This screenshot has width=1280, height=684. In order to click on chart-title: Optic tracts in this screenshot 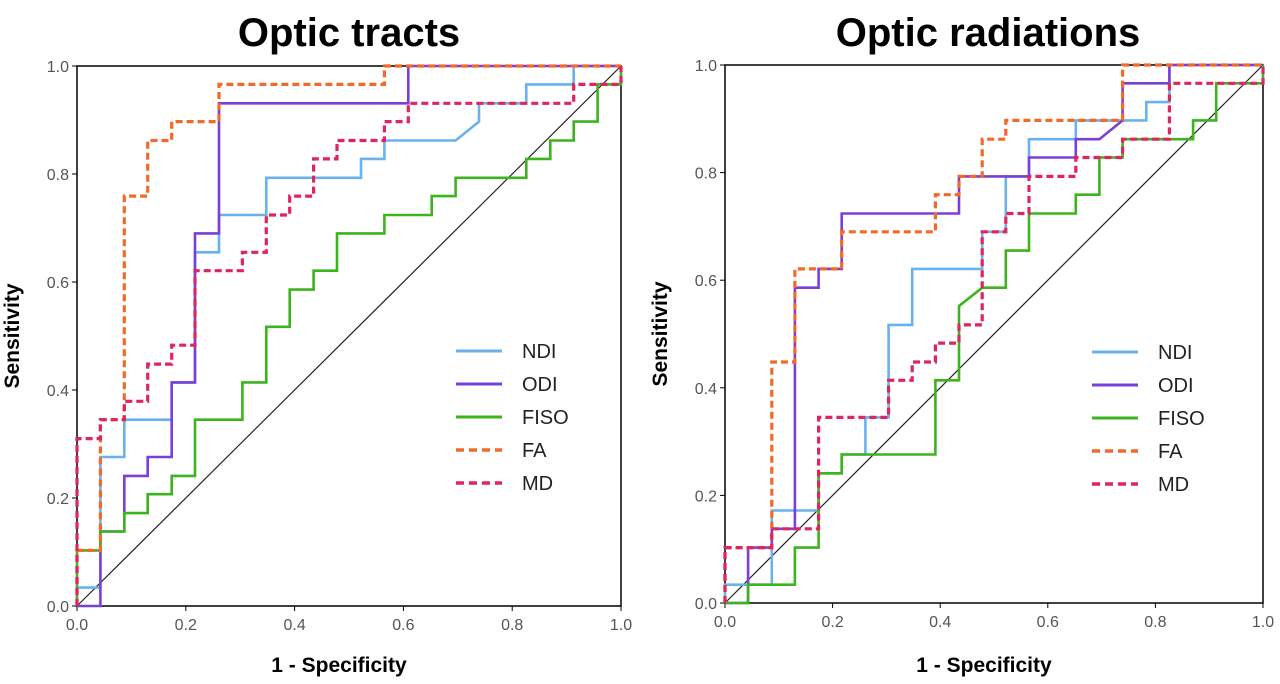, I will do `click(349, 33)`.